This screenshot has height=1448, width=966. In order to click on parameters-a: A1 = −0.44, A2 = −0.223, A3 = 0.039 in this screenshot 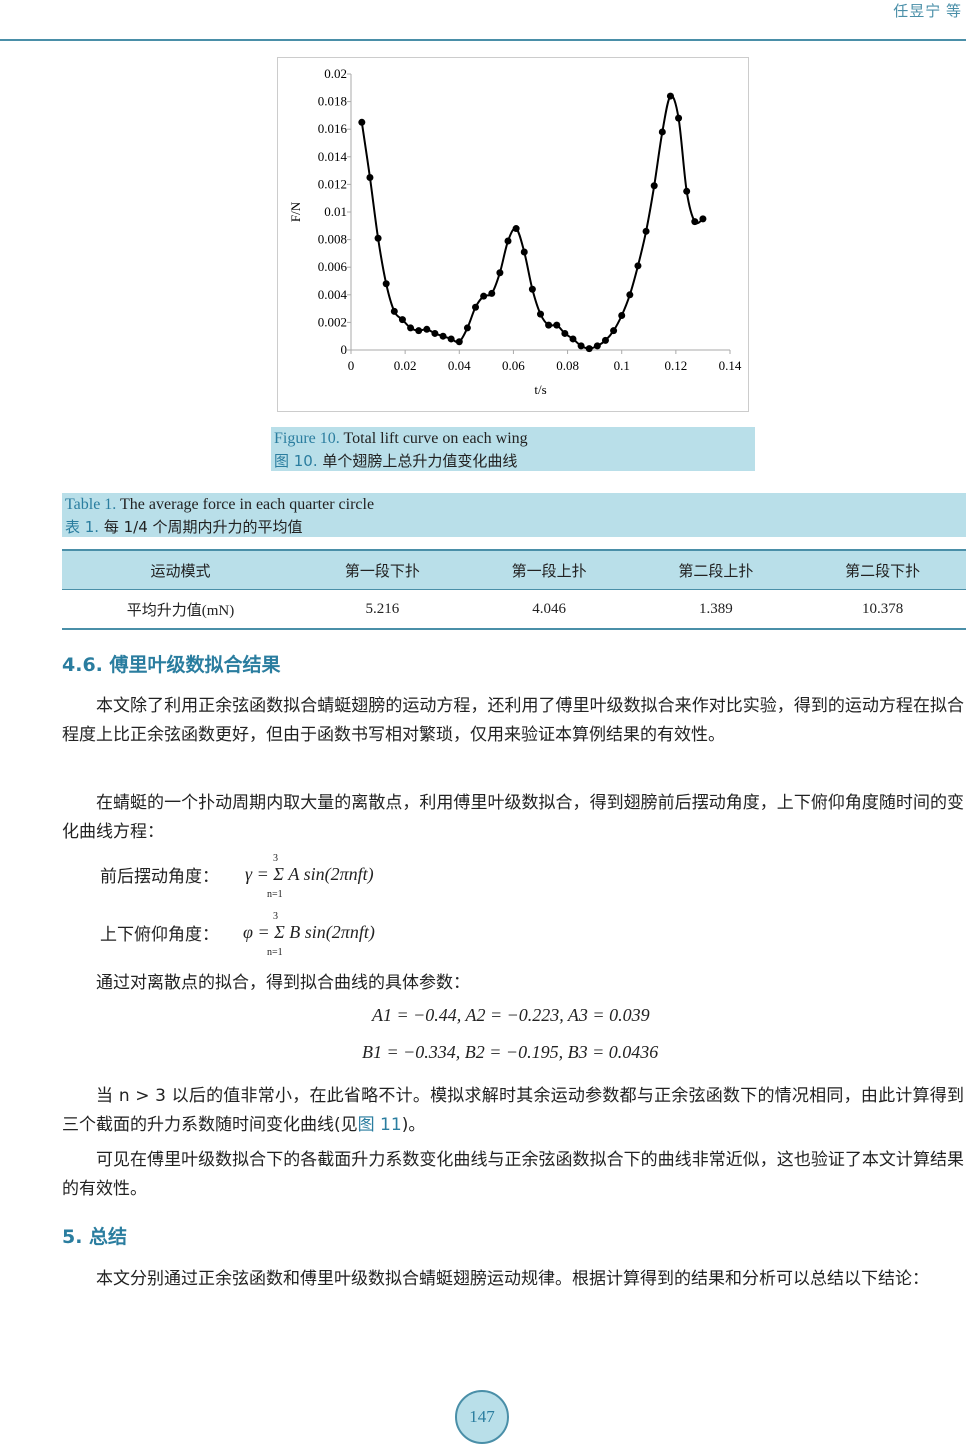, I will do `click(511, 1015)`.